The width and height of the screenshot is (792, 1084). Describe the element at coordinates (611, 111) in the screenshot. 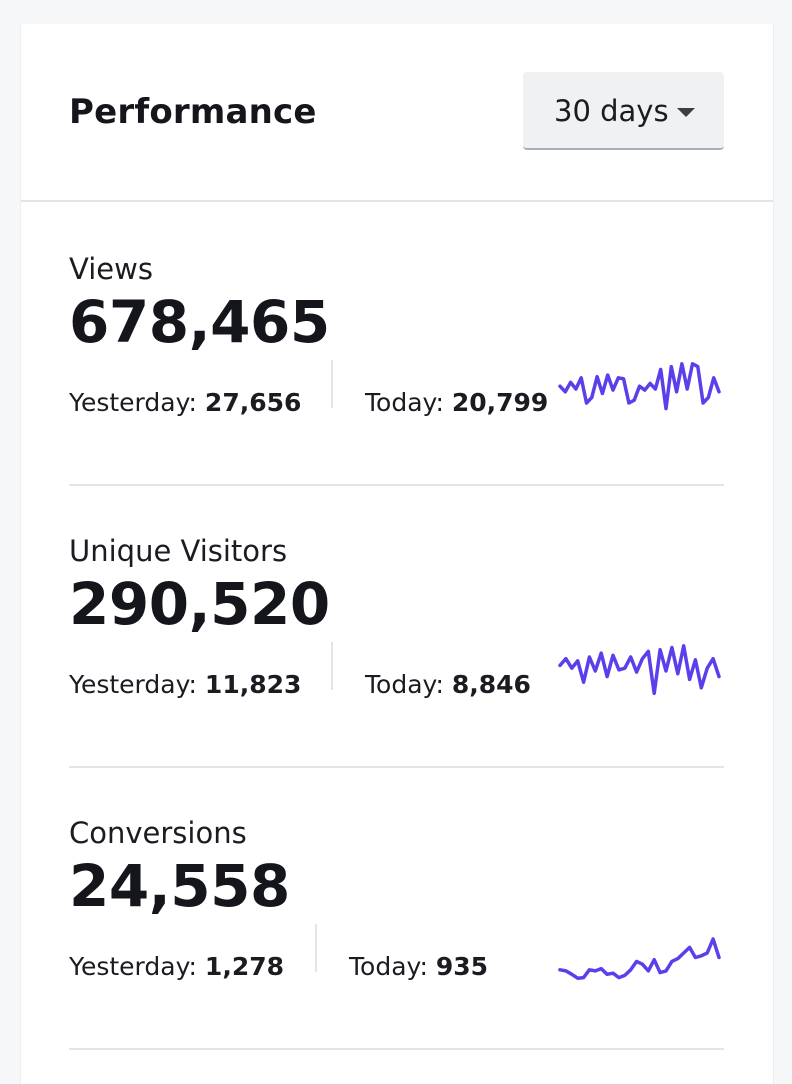

I see `date-range-value: 30 days` at that location.